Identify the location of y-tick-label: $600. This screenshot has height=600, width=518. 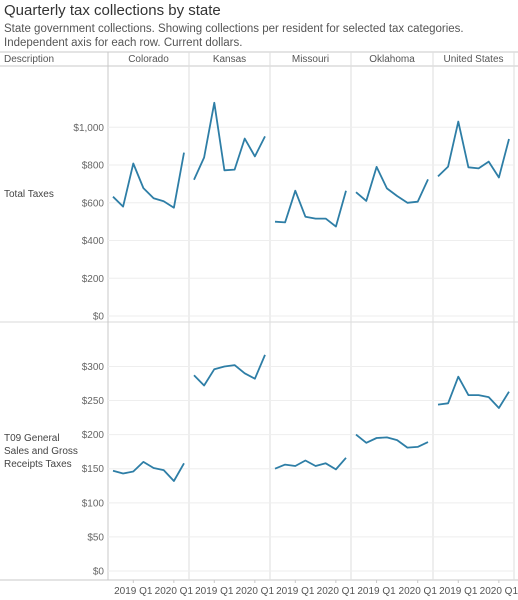
(93, 203).